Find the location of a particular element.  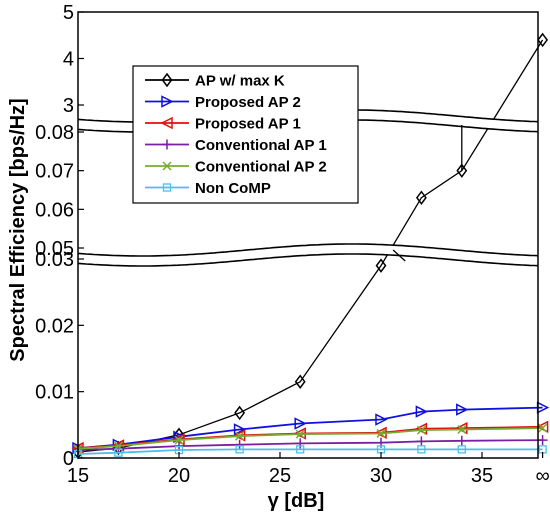

y-tick-label: 3 is located at coordinates (68, 106).